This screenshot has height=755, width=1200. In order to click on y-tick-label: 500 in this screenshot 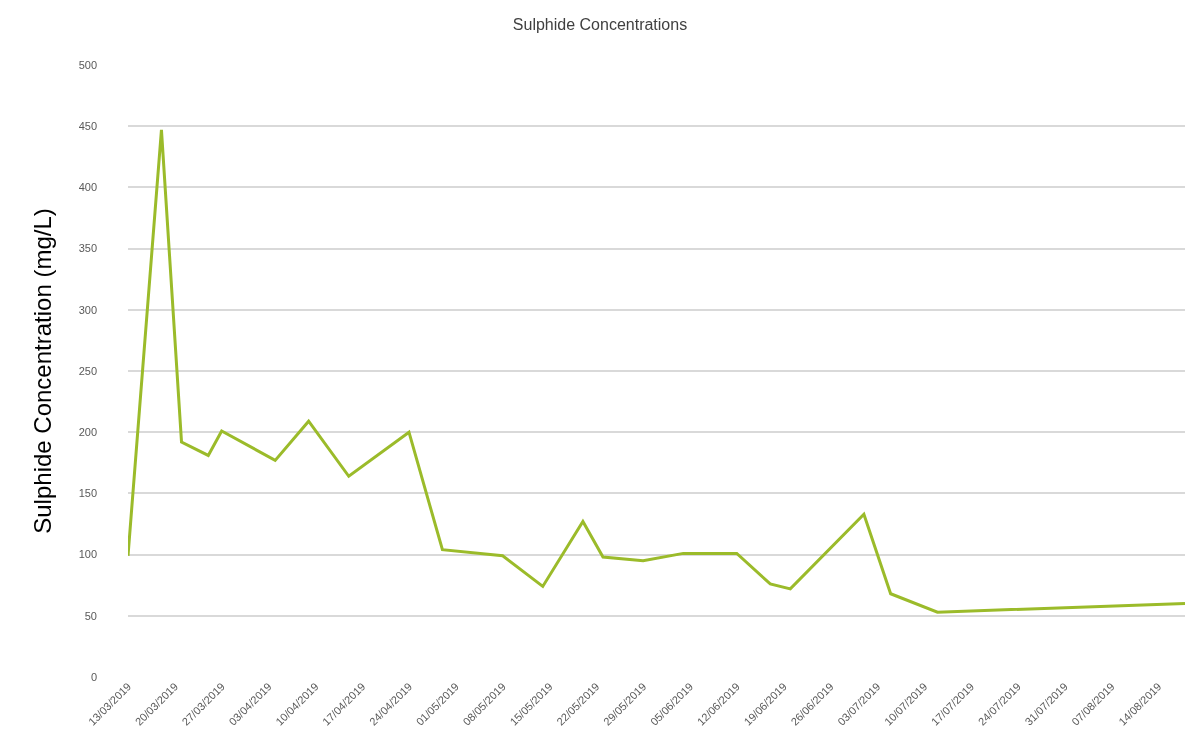, I will do `click(87, 64)`.